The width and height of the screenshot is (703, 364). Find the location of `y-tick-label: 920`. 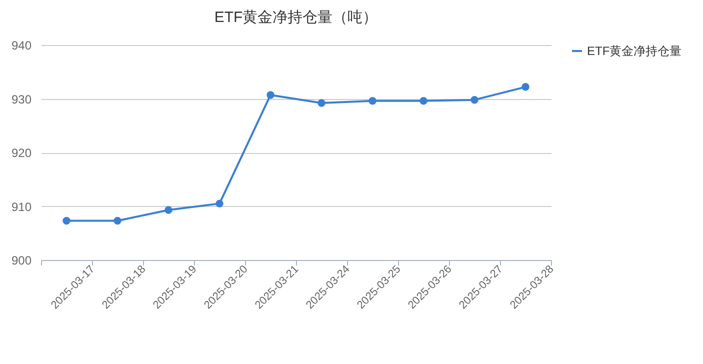

y-tick-label: 920 is located at coordinates (21, 153).